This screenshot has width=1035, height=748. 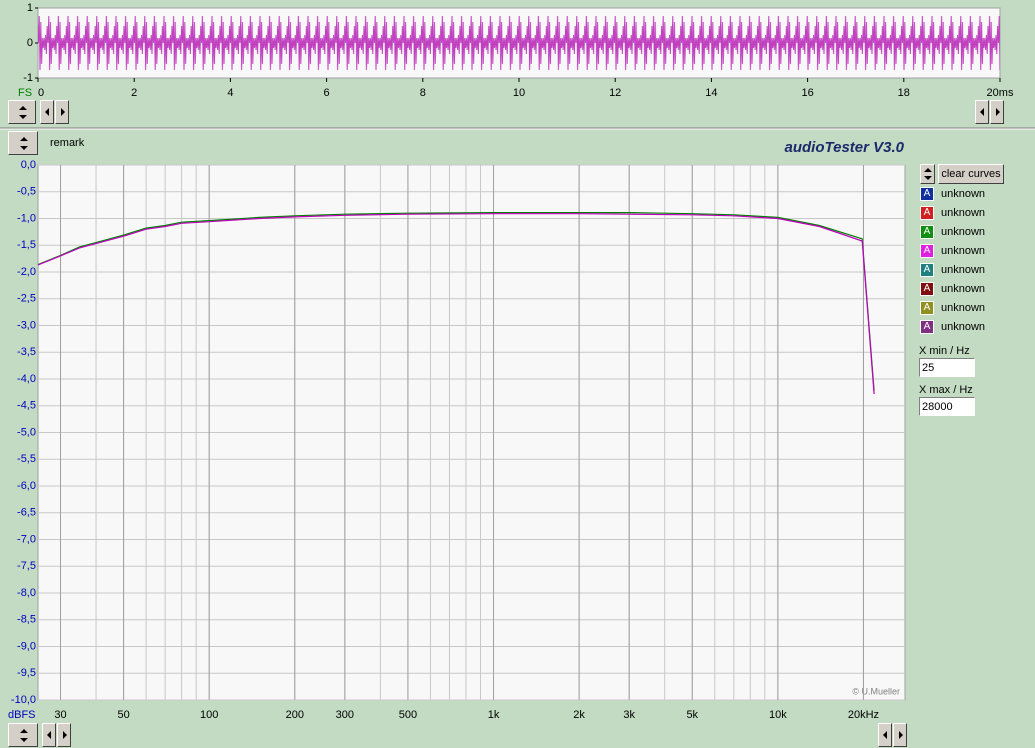 I want to click on y-tick-label: -3,5, so click(x=26, y=352).